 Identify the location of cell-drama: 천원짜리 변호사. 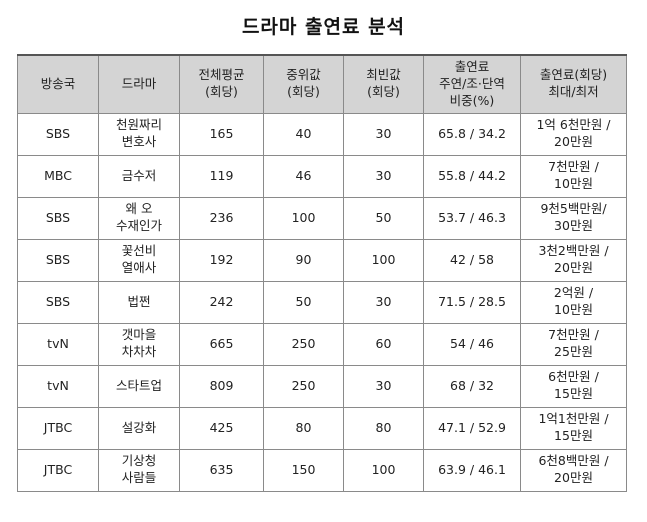
(139, 134).